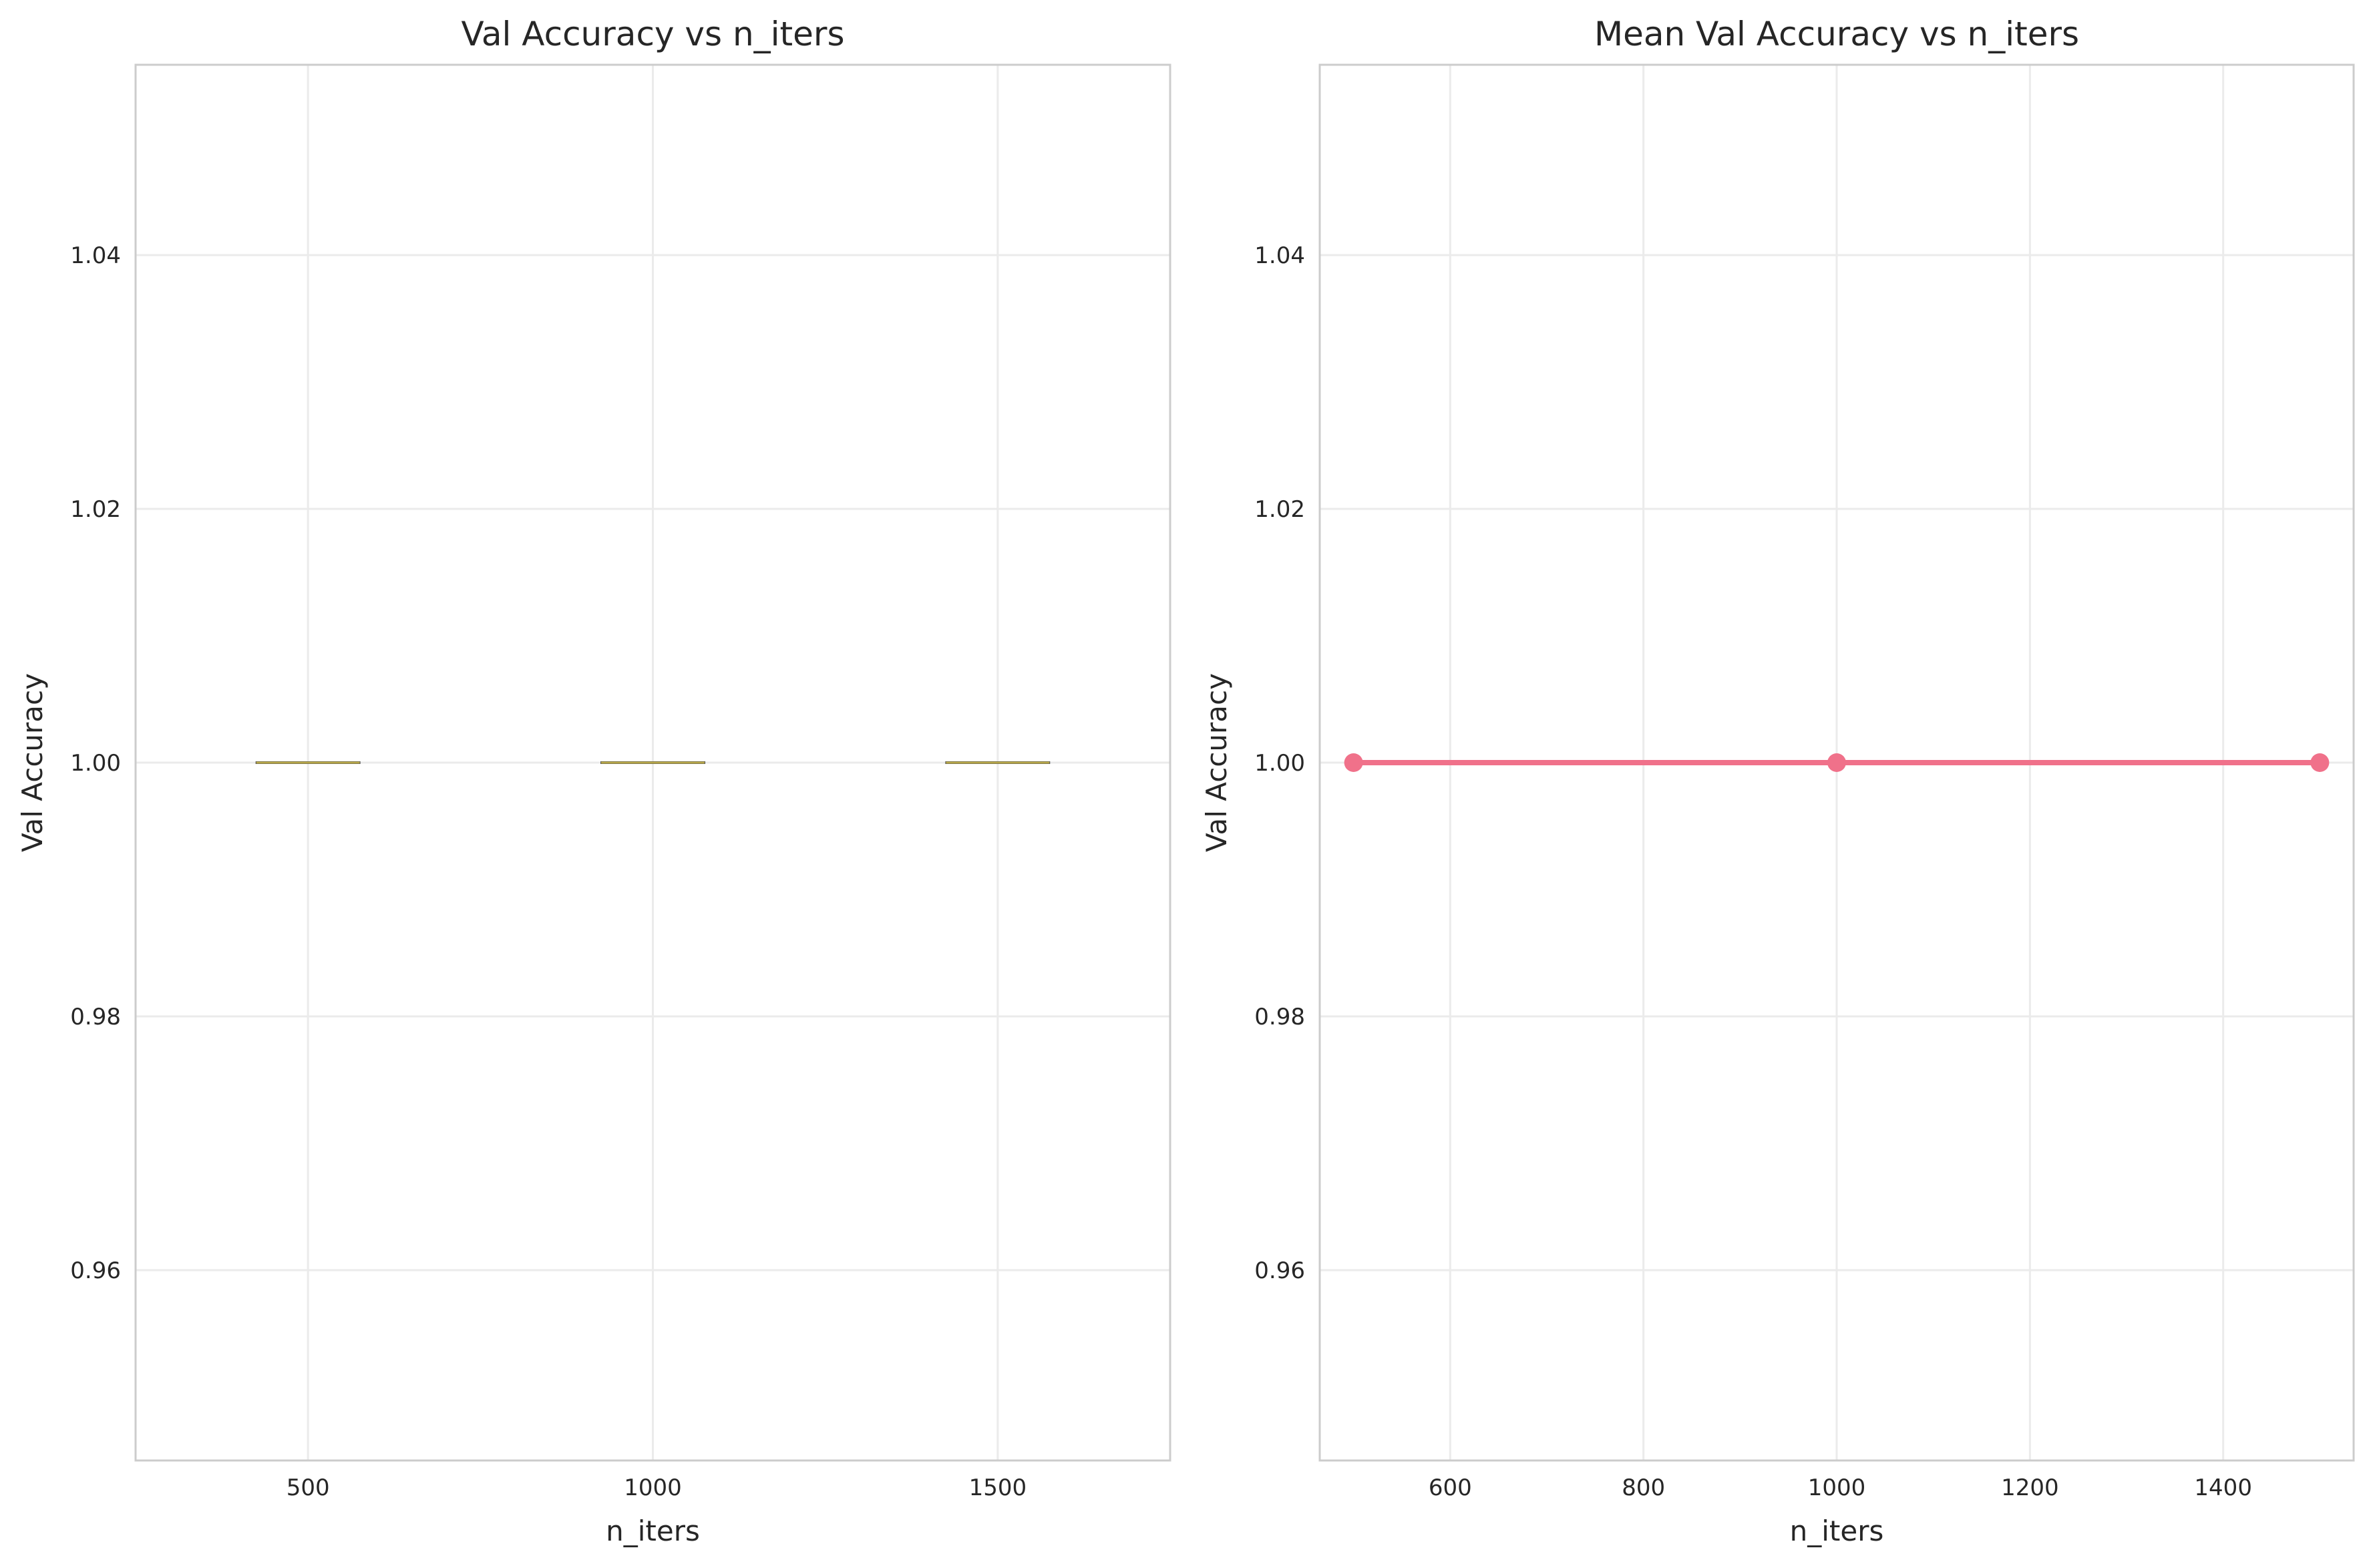  Describe the element at coordinates (998, 1488) in the screenshot. I see `x-tick-label: 1500` at that location.